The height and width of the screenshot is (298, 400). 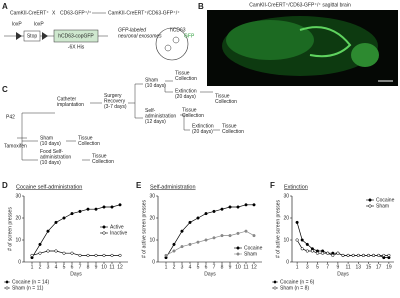 I want to click on exosome-label: neuronal exosomes, so click(x=140, y=36).